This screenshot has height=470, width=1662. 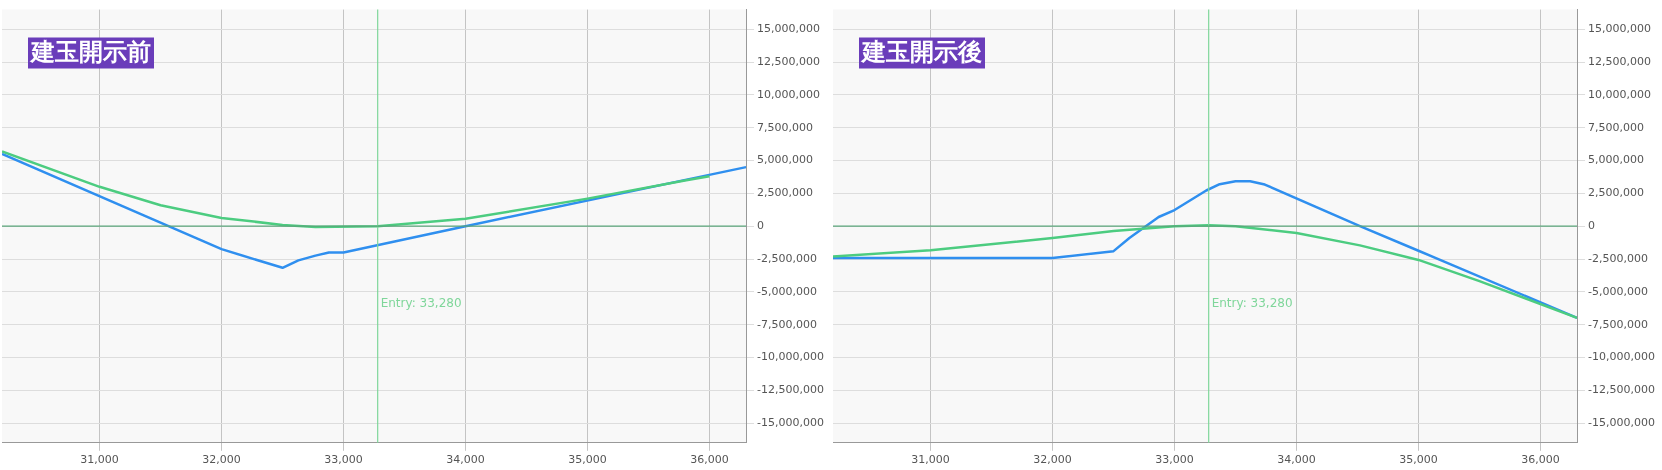 I want to click on text: 建玉開示前, so click(x=90, y=51).